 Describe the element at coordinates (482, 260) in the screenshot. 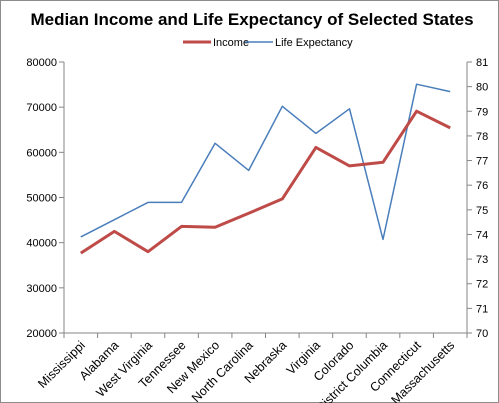

I see `right-tick-label: 73` at that location.